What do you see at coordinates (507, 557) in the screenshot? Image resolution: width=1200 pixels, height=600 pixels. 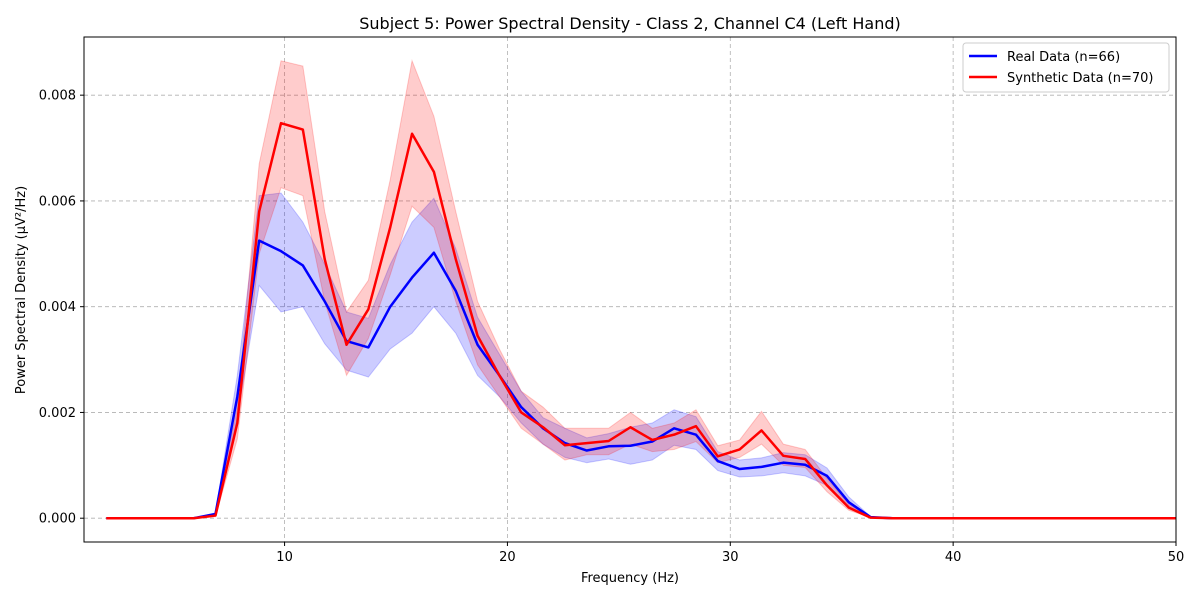 I see `x-tick-label: 20` at bounding box center [507, 557].